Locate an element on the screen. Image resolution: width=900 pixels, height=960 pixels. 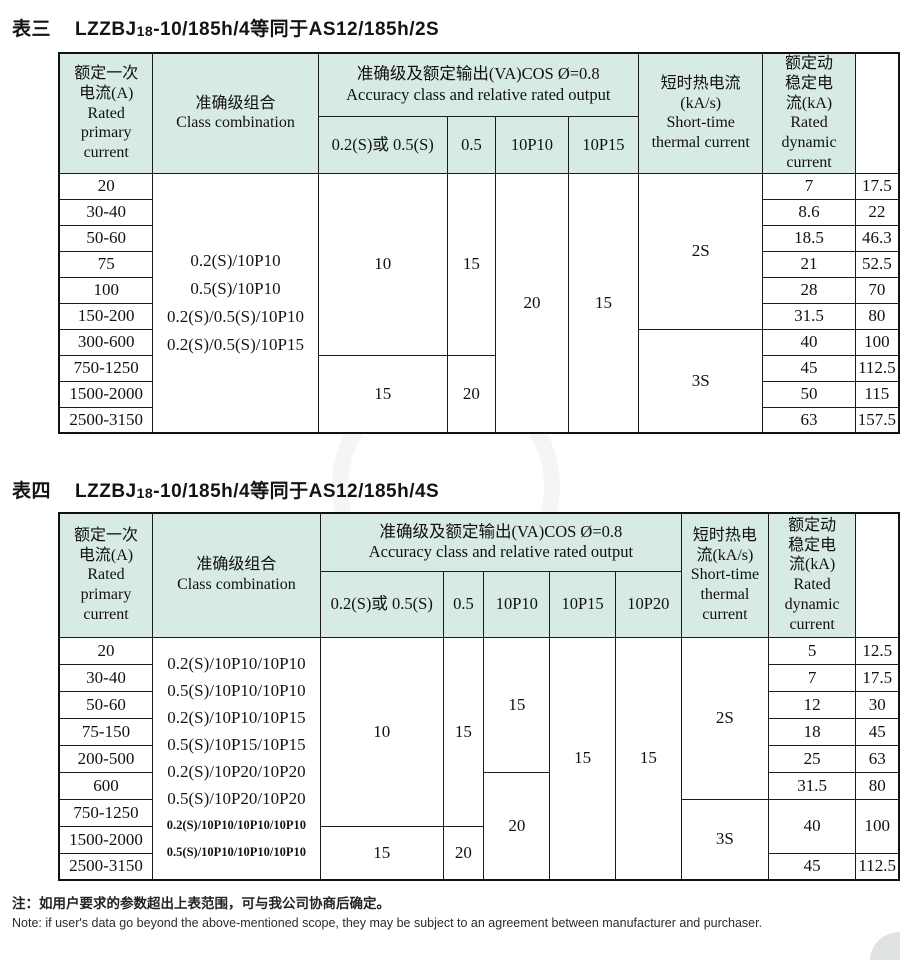
t4-header-dynamic: 额定动 稳定电 流(kA) Rated dynamic current is located at coordinates (812, 575).